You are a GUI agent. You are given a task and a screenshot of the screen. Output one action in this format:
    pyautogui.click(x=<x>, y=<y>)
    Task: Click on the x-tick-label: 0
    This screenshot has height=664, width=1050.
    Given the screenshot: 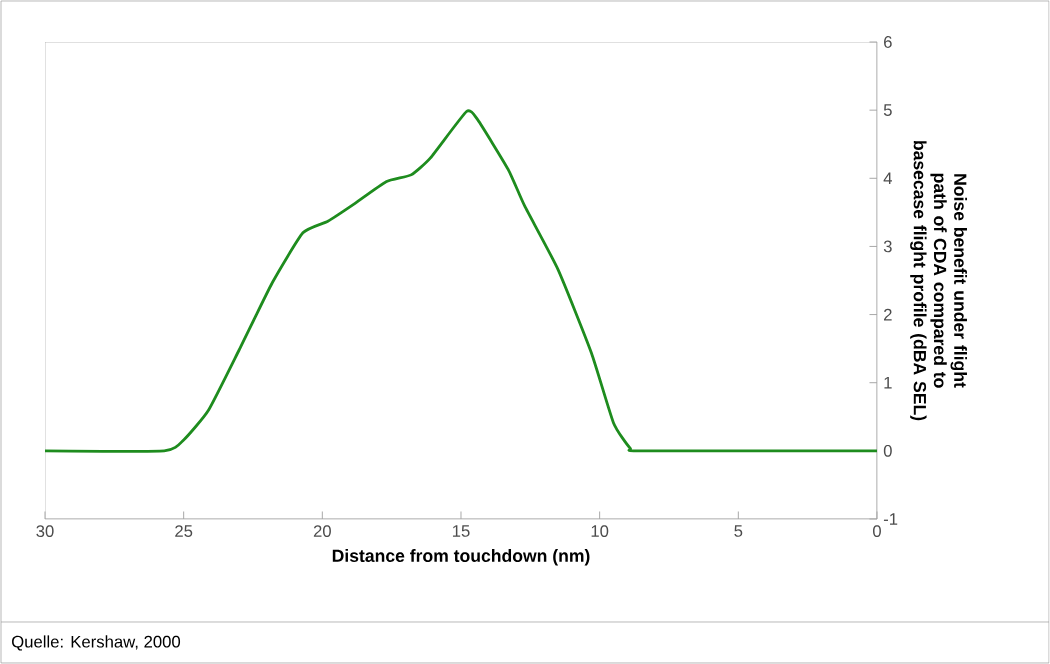 What is the action you would take?
    pyautogui.click(x=877, y=531)
    